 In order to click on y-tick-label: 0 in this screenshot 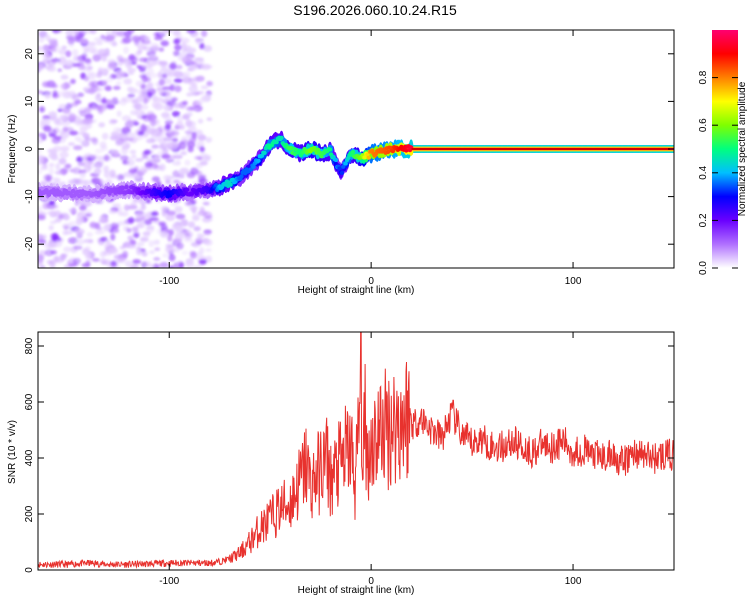, I will do `click(29, 570)`.